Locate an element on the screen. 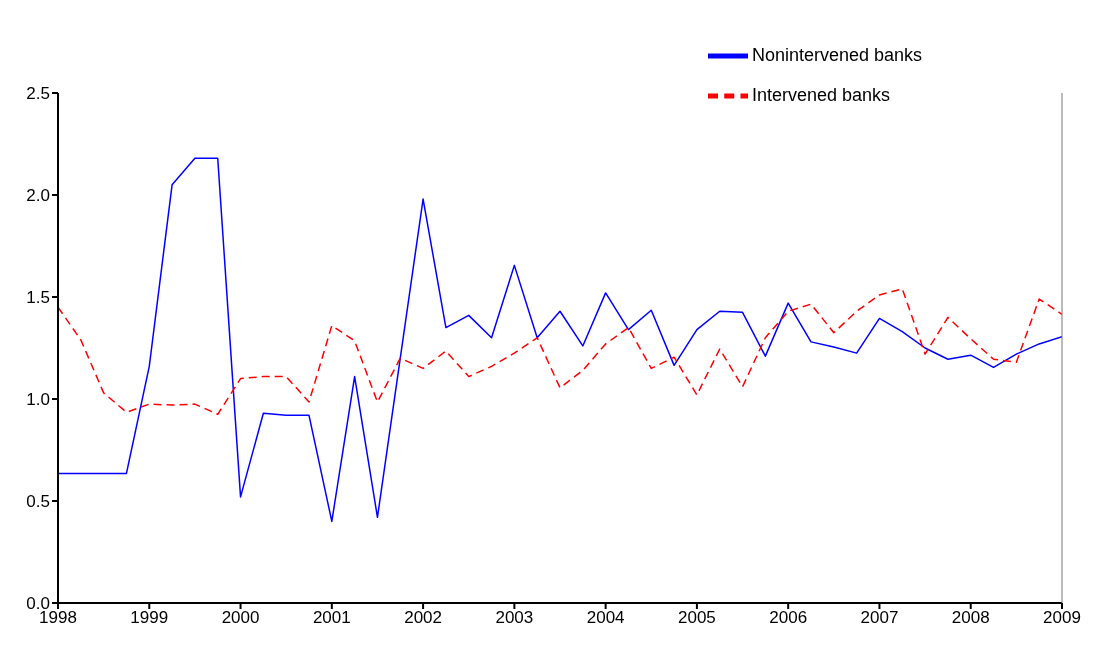 Image resolution: width=1098 pixels, height=654 pixels. x-tick-label: 2004 is located at coordinates (605, 618).